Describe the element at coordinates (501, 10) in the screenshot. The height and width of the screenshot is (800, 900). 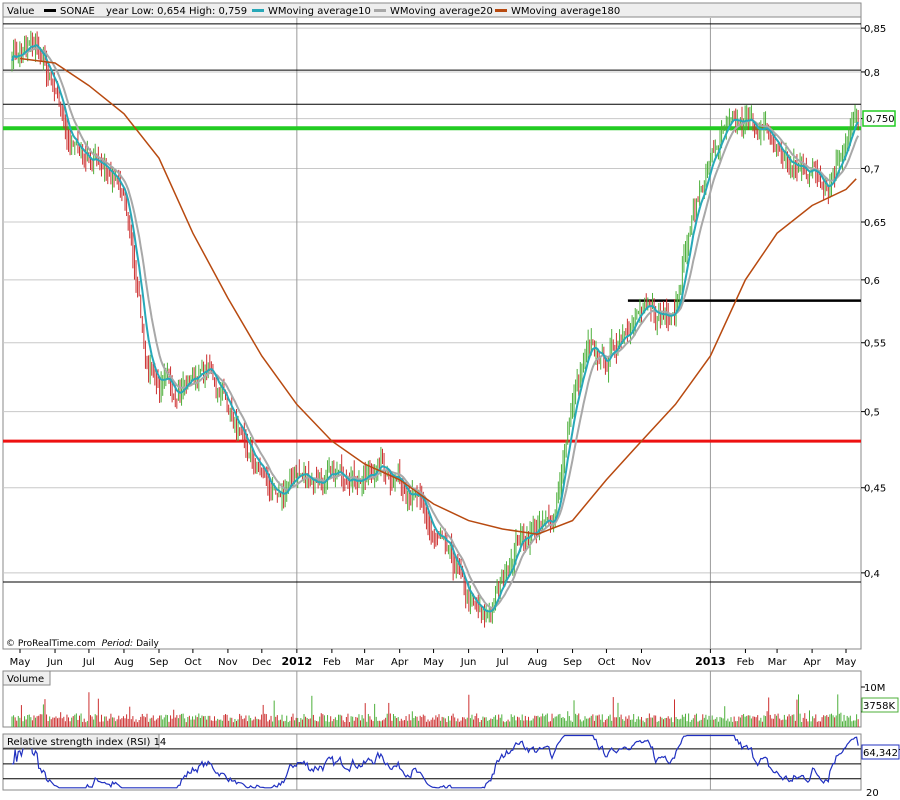
I see `legend-ma180-swatch` at that location.